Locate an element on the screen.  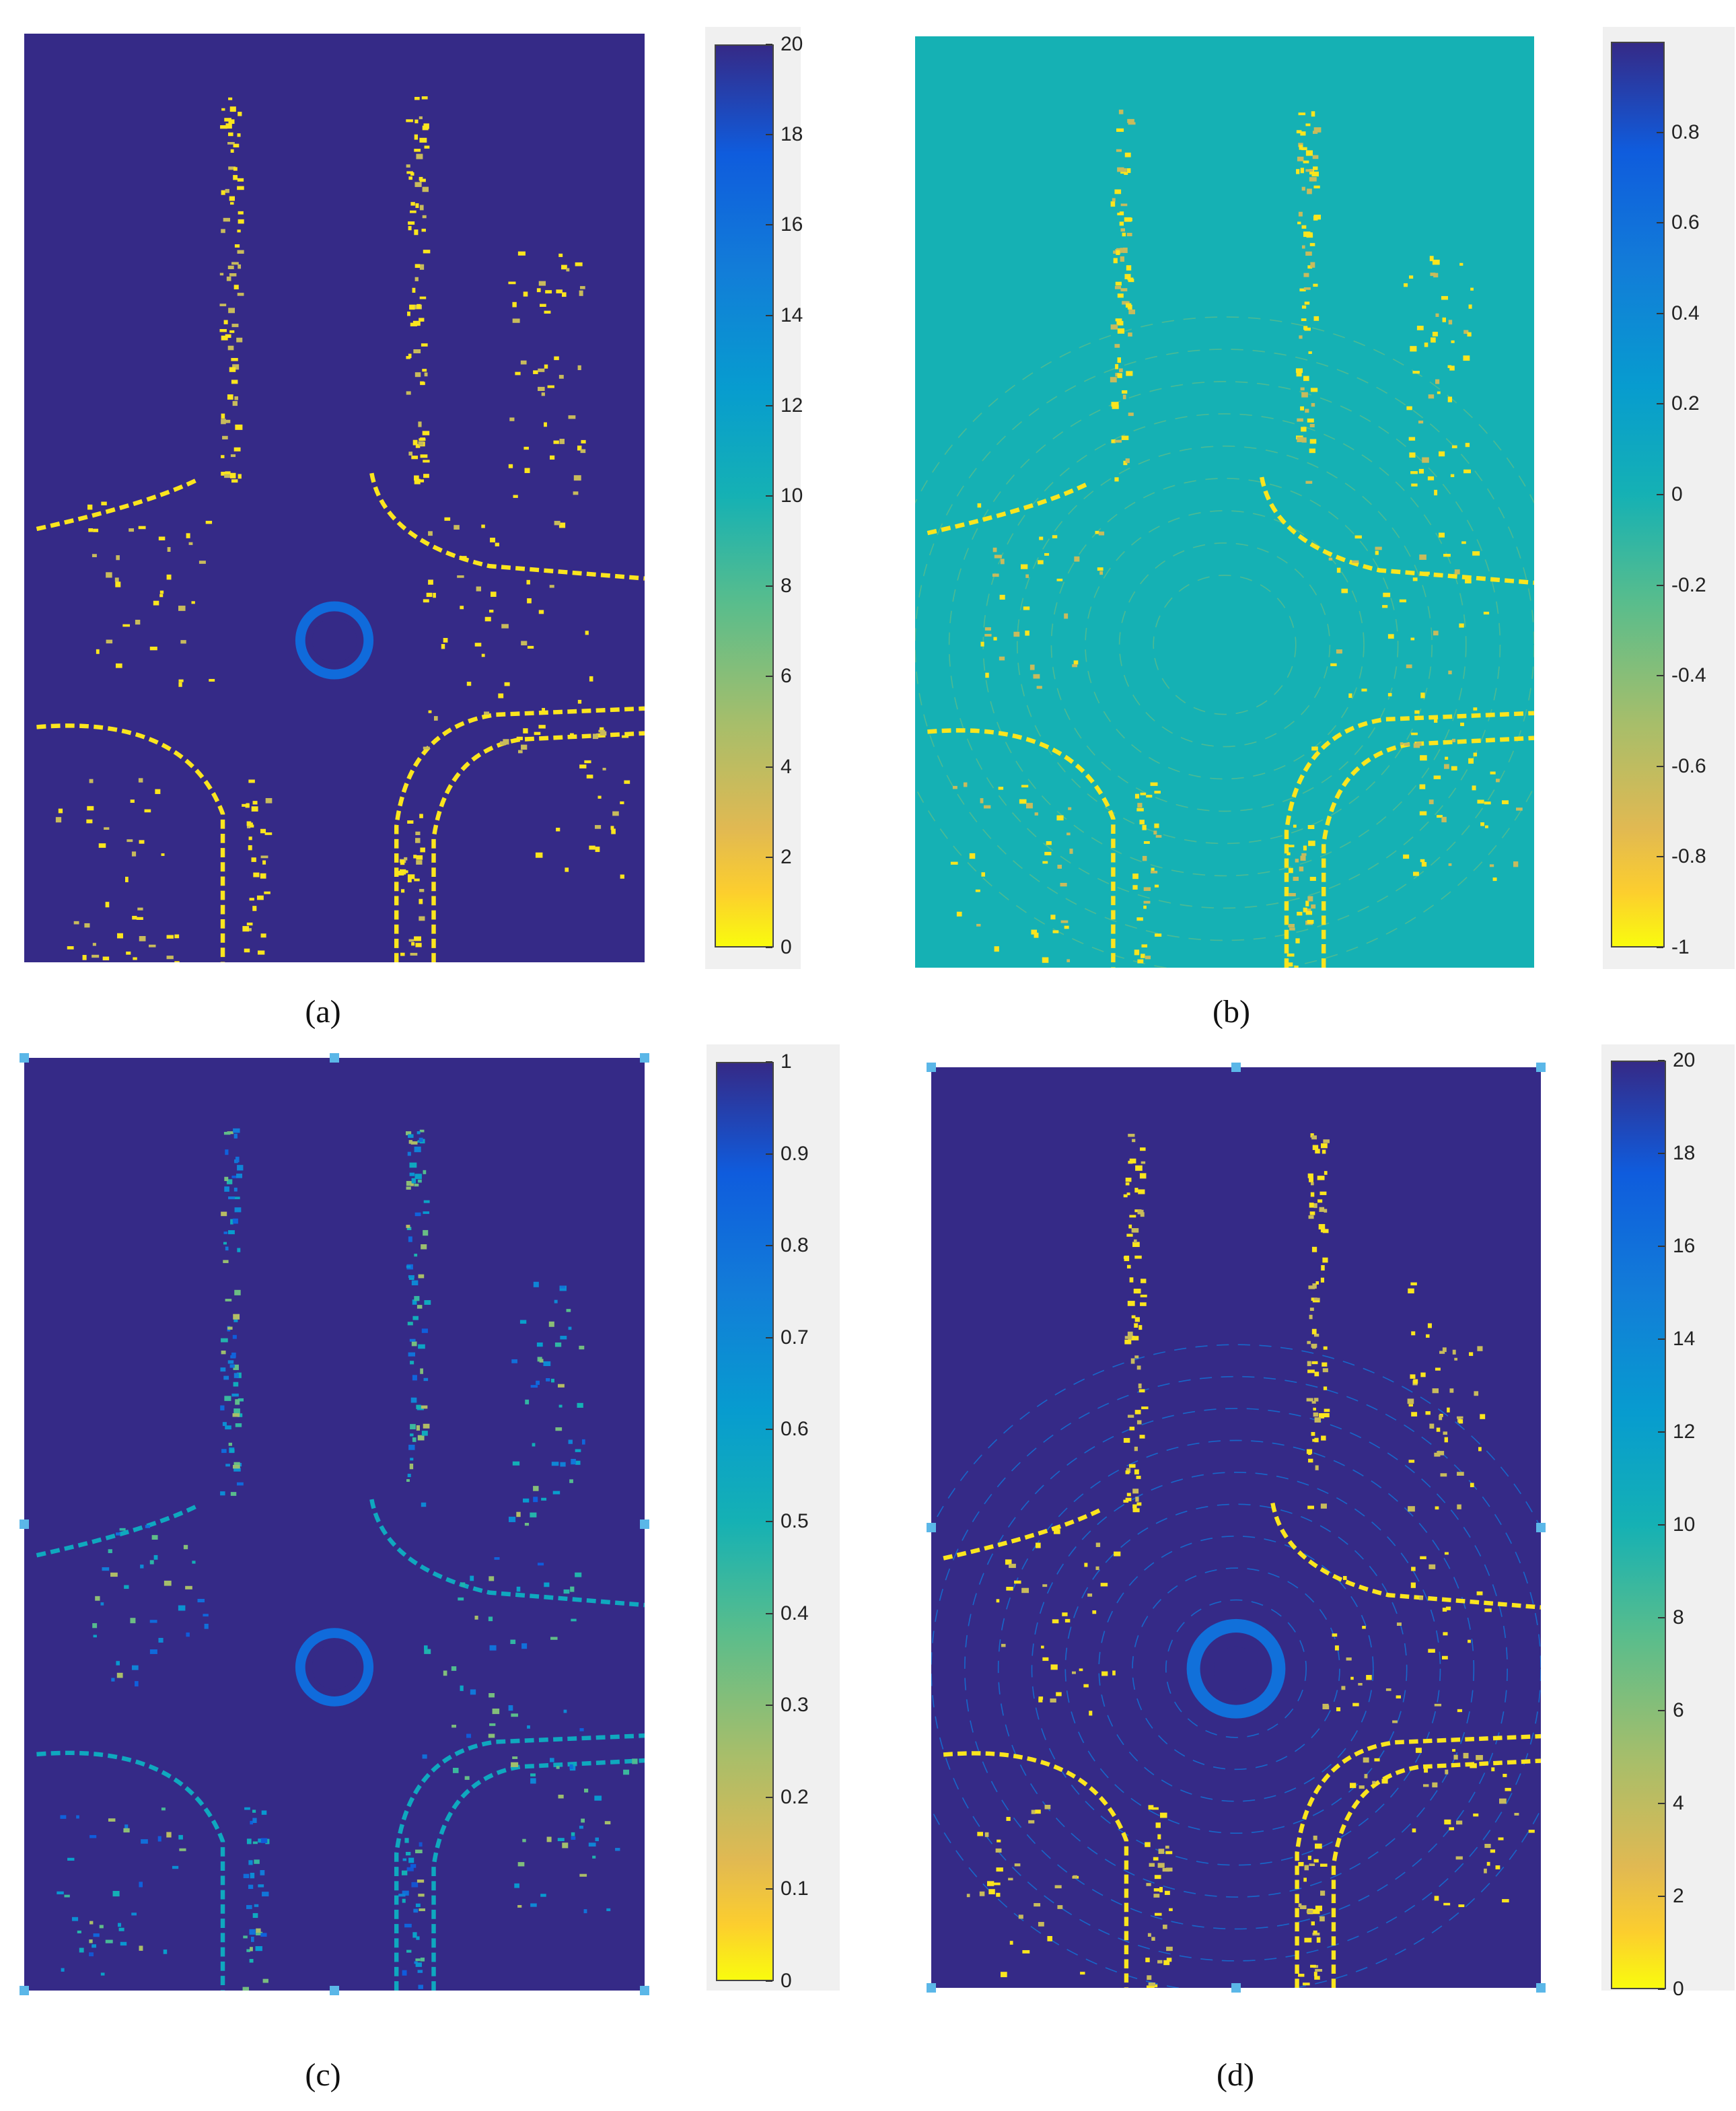
sensor-origin is located at coordinates (1236, 1669).